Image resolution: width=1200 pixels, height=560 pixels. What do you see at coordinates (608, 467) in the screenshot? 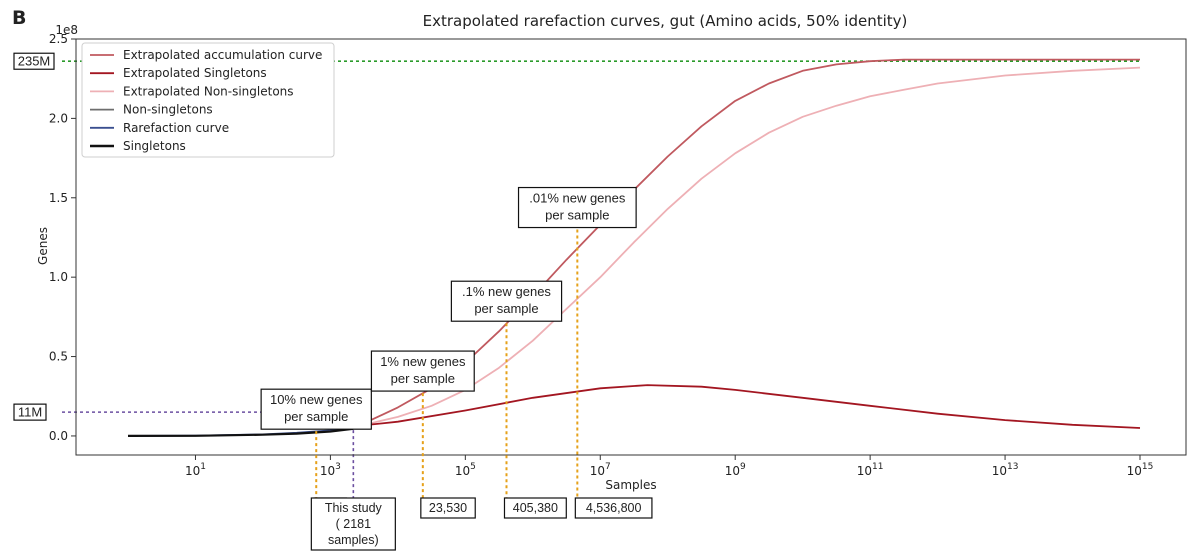
I see `x-tick-exponent: 7` at bounding box center [608, 467].